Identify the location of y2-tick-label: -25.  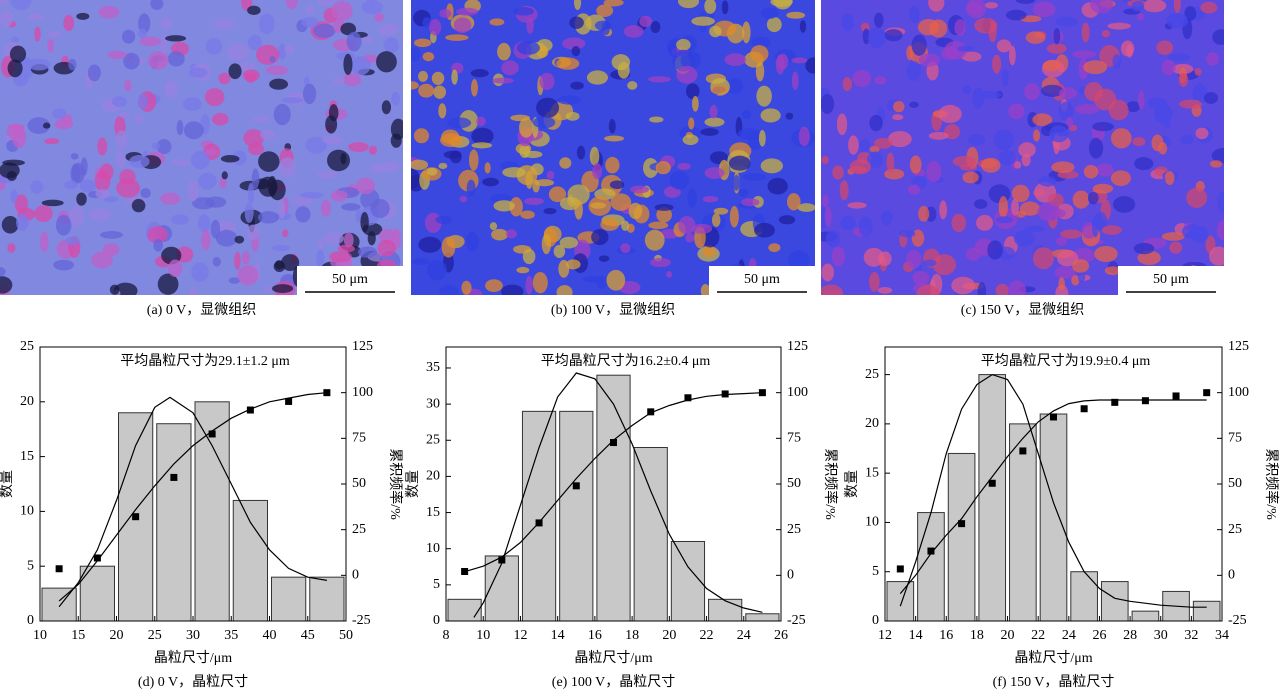
(796, 620).